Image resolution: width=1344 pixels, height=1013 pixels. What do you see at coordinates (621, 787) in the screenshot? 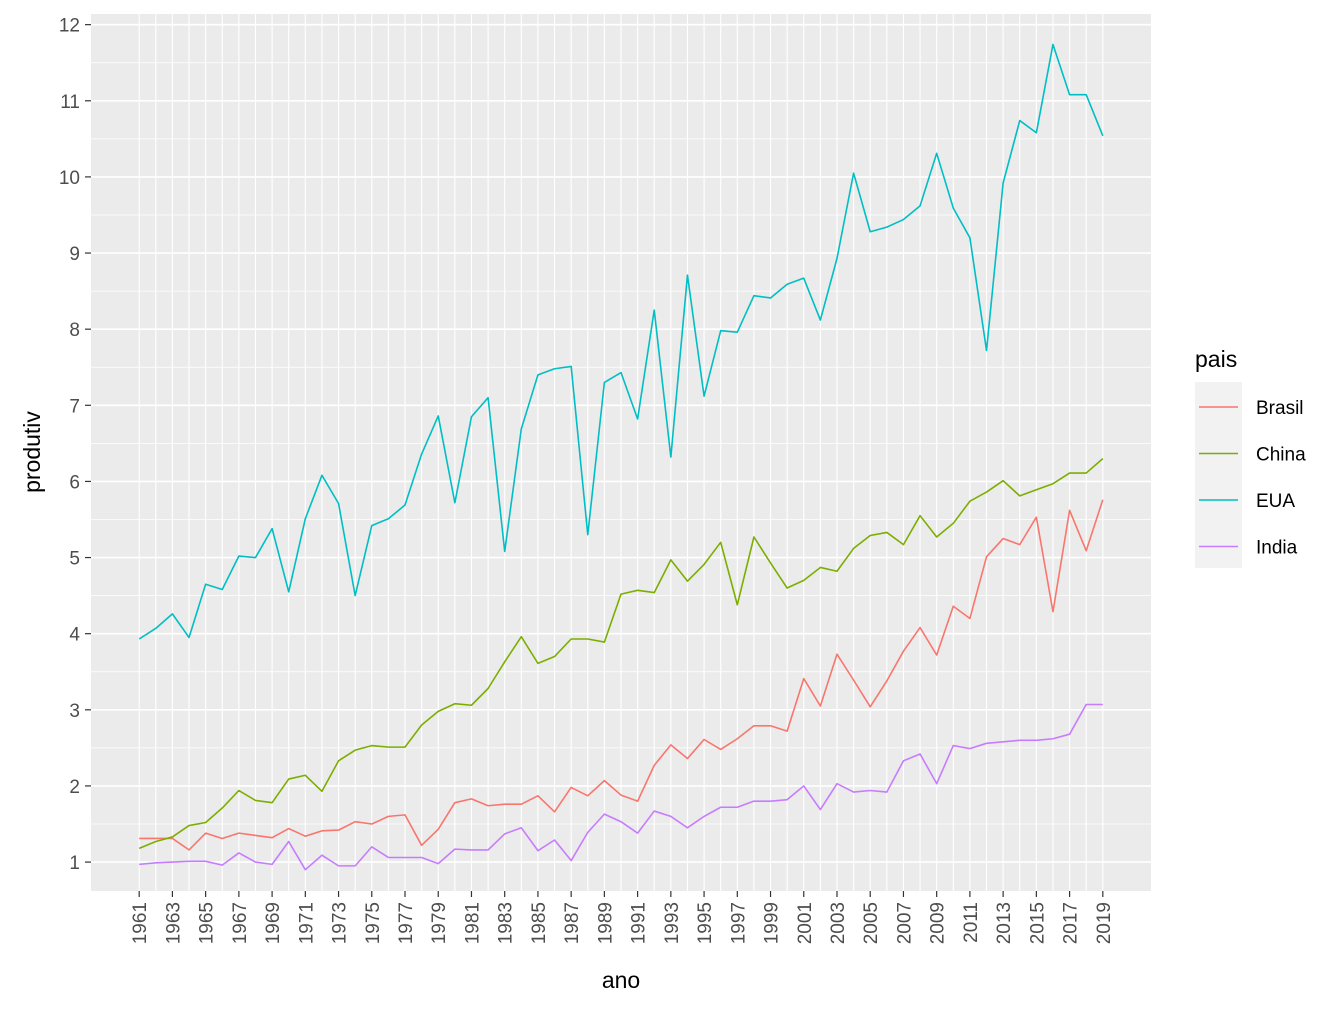
I see `series-line-india` at bounding box center [621, 787].